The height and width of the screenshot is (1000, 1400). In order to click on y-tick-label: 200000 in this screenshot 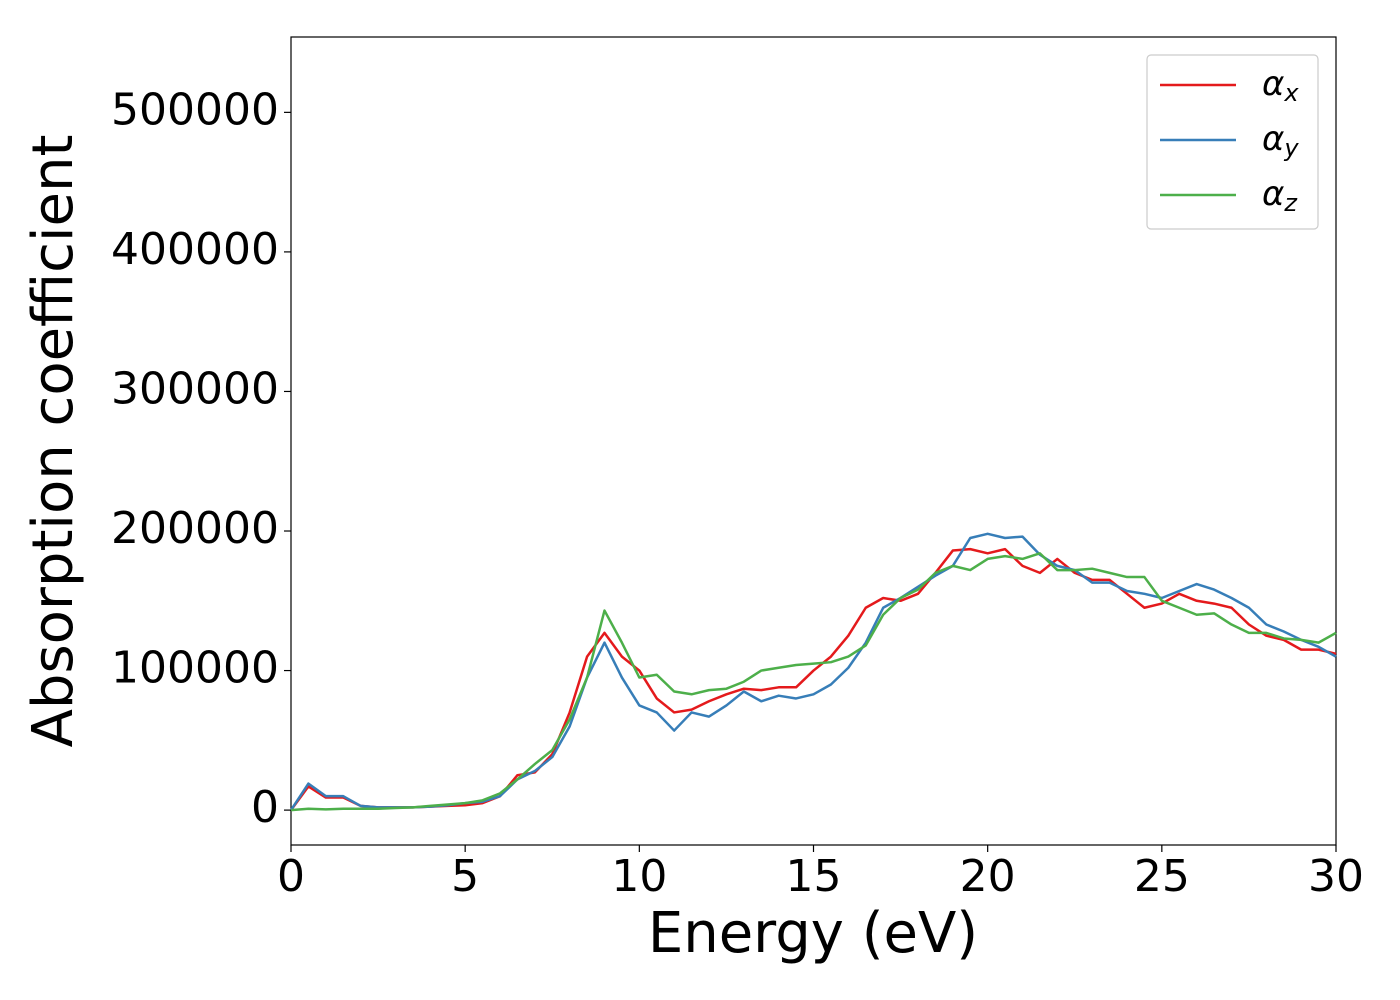, I will do `click(195, 528)`.